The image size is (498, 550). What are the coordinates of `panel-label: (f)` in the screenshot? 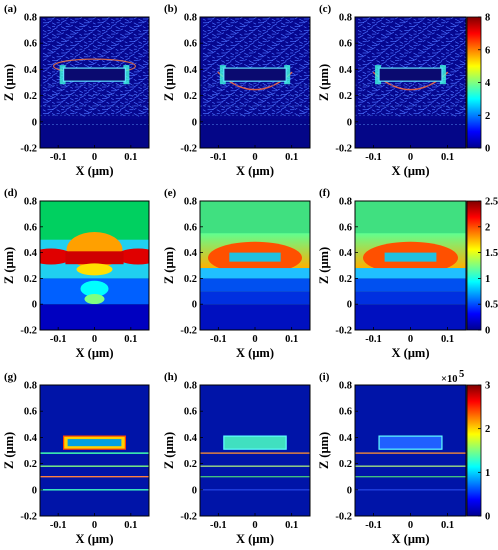 It's located at (324, 193).